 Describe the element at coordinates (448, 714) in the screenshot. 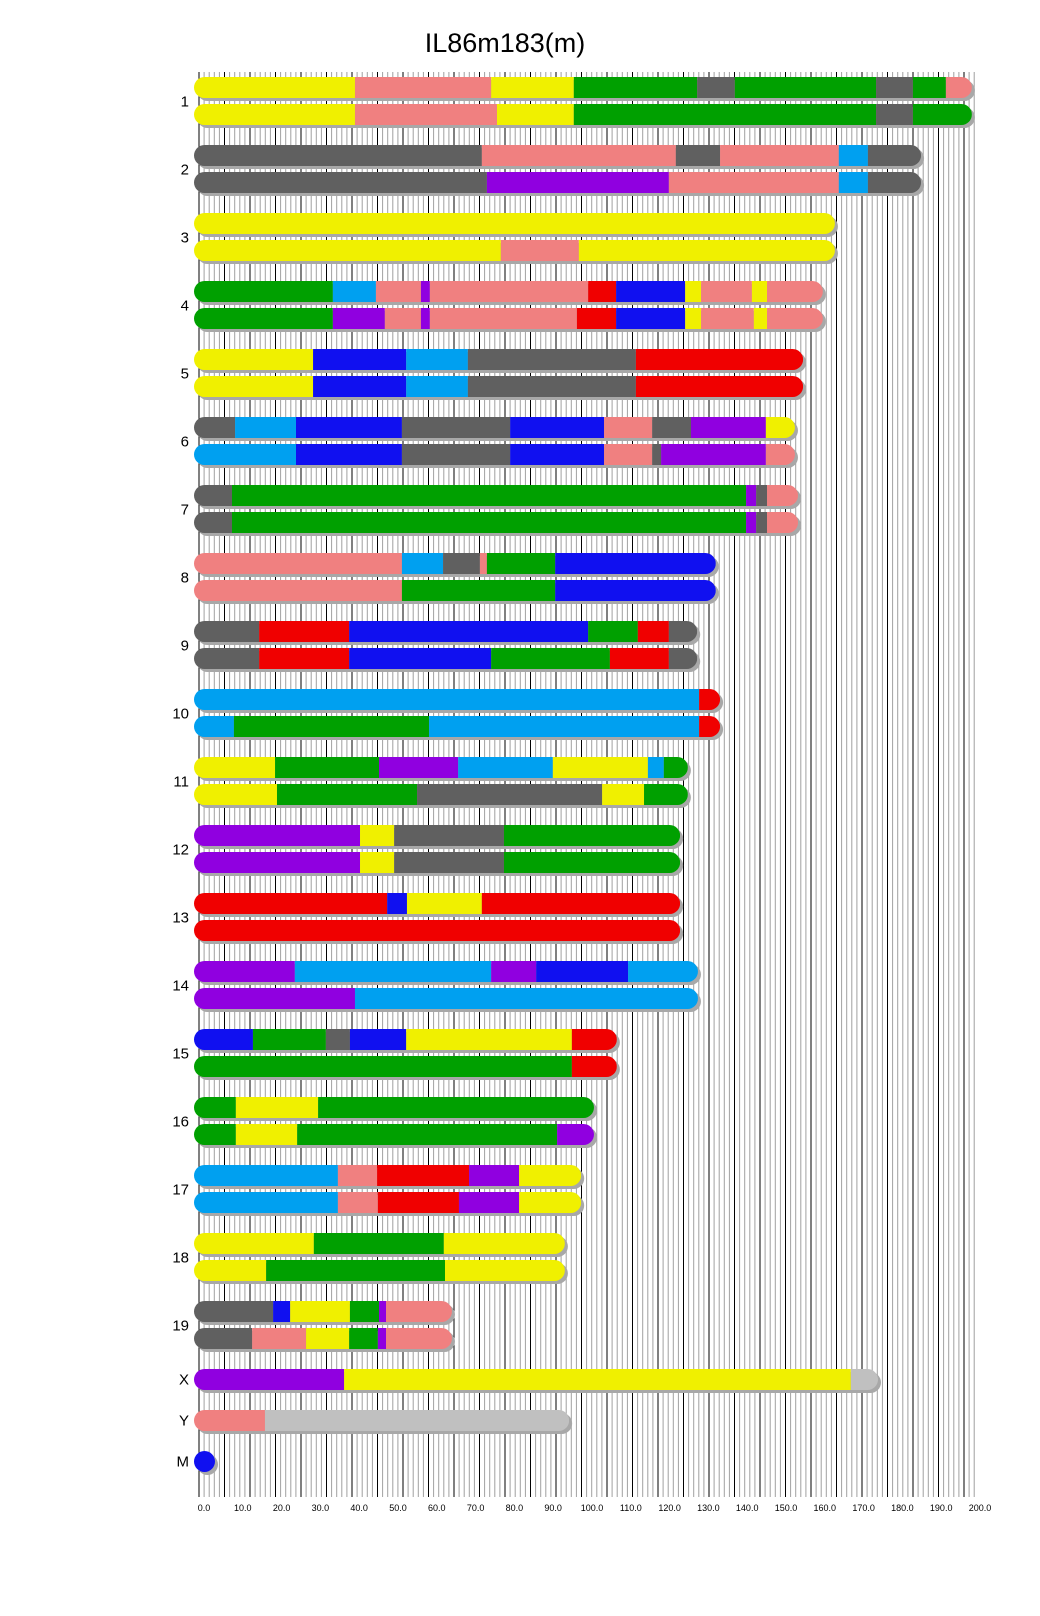

I see `chromosome-10: 10` at that location.